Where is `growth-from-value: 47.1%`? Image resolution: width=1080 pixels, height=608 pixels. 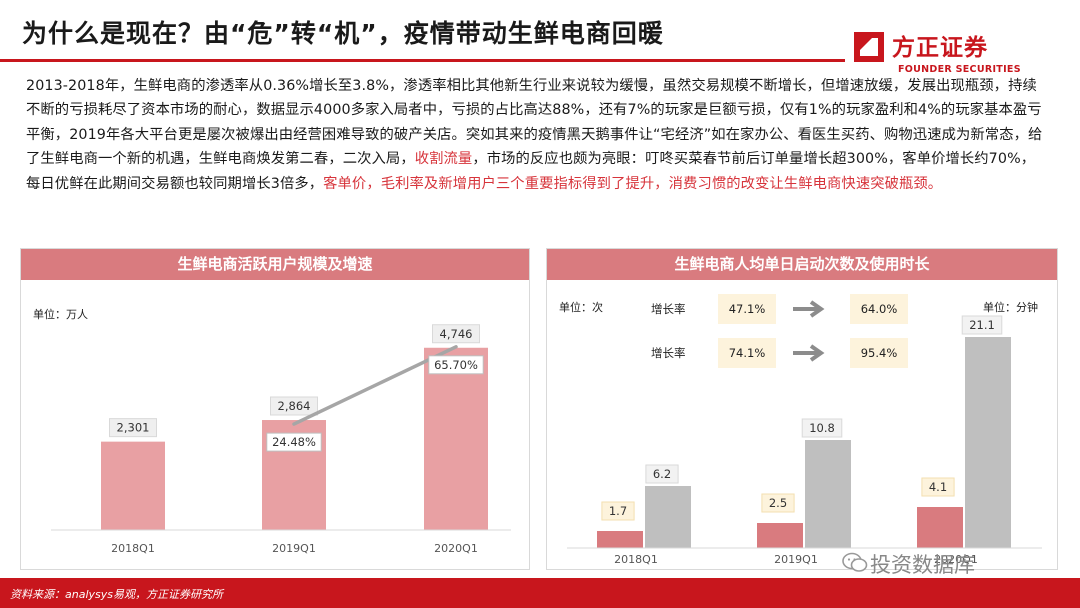 growth-from-value: 47.1% is located at coordinates (747, 309).